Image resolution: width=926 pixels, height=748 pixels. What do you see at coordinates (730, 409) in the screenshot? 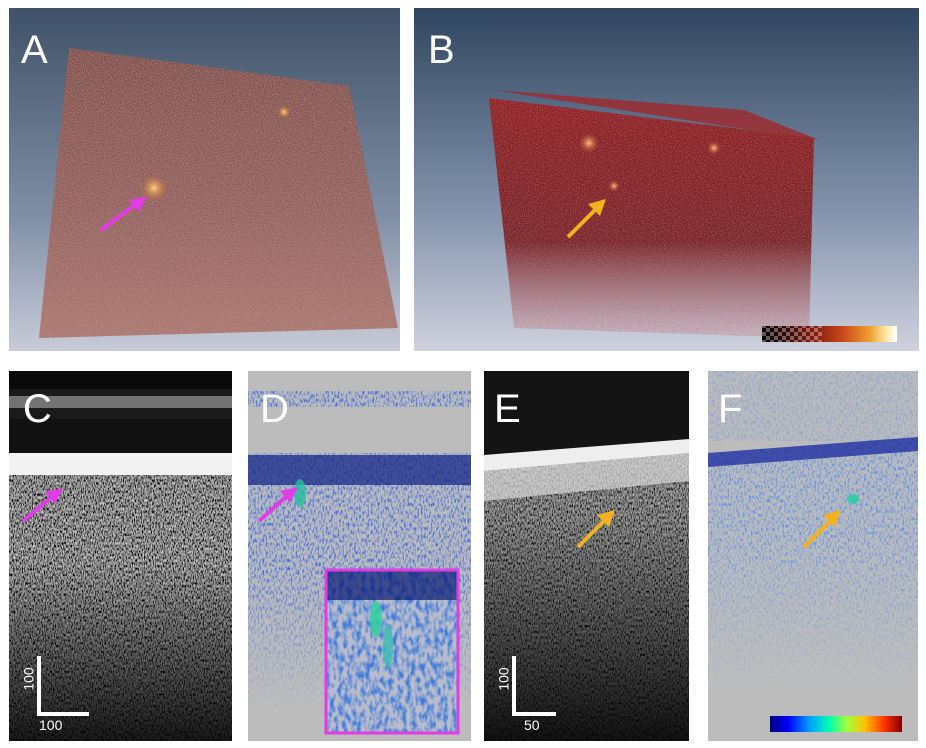
I see `panel-f-label: F` at bounding box center [730, 409].